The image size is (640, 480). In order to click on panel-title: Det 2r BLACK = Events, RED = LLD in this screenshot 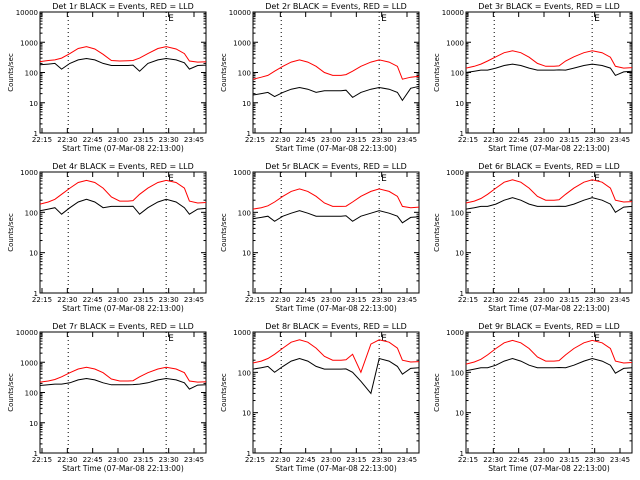, I will do `click(336, 6)`.